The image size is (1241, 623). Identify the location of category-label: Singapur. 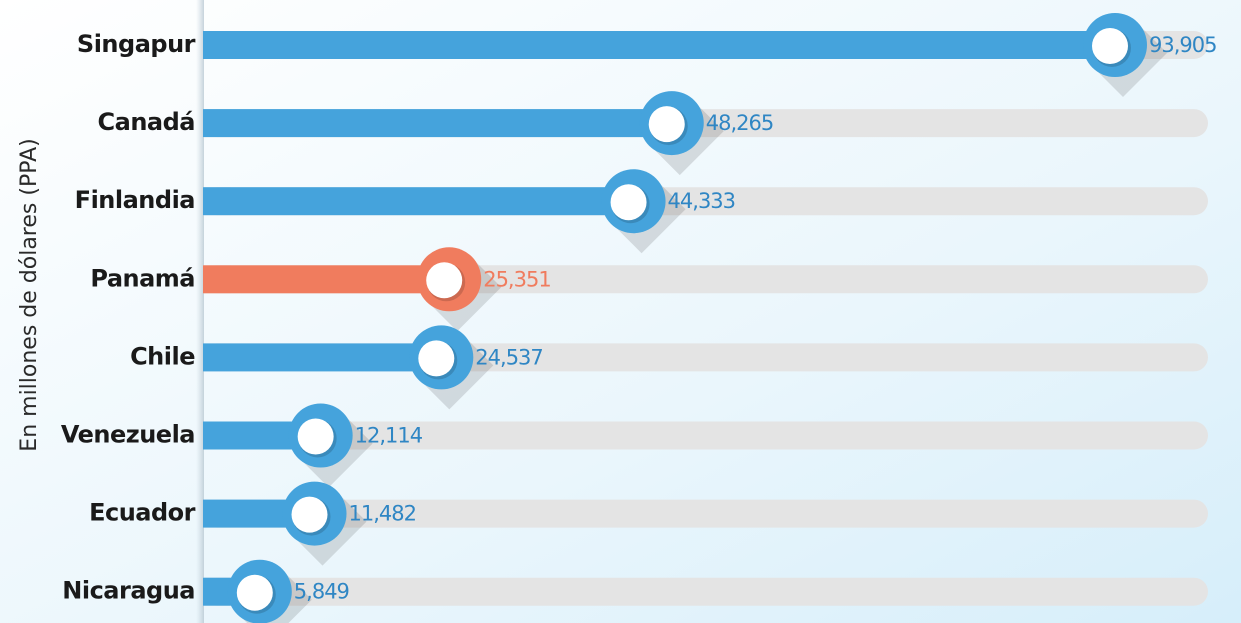
(136, 44).